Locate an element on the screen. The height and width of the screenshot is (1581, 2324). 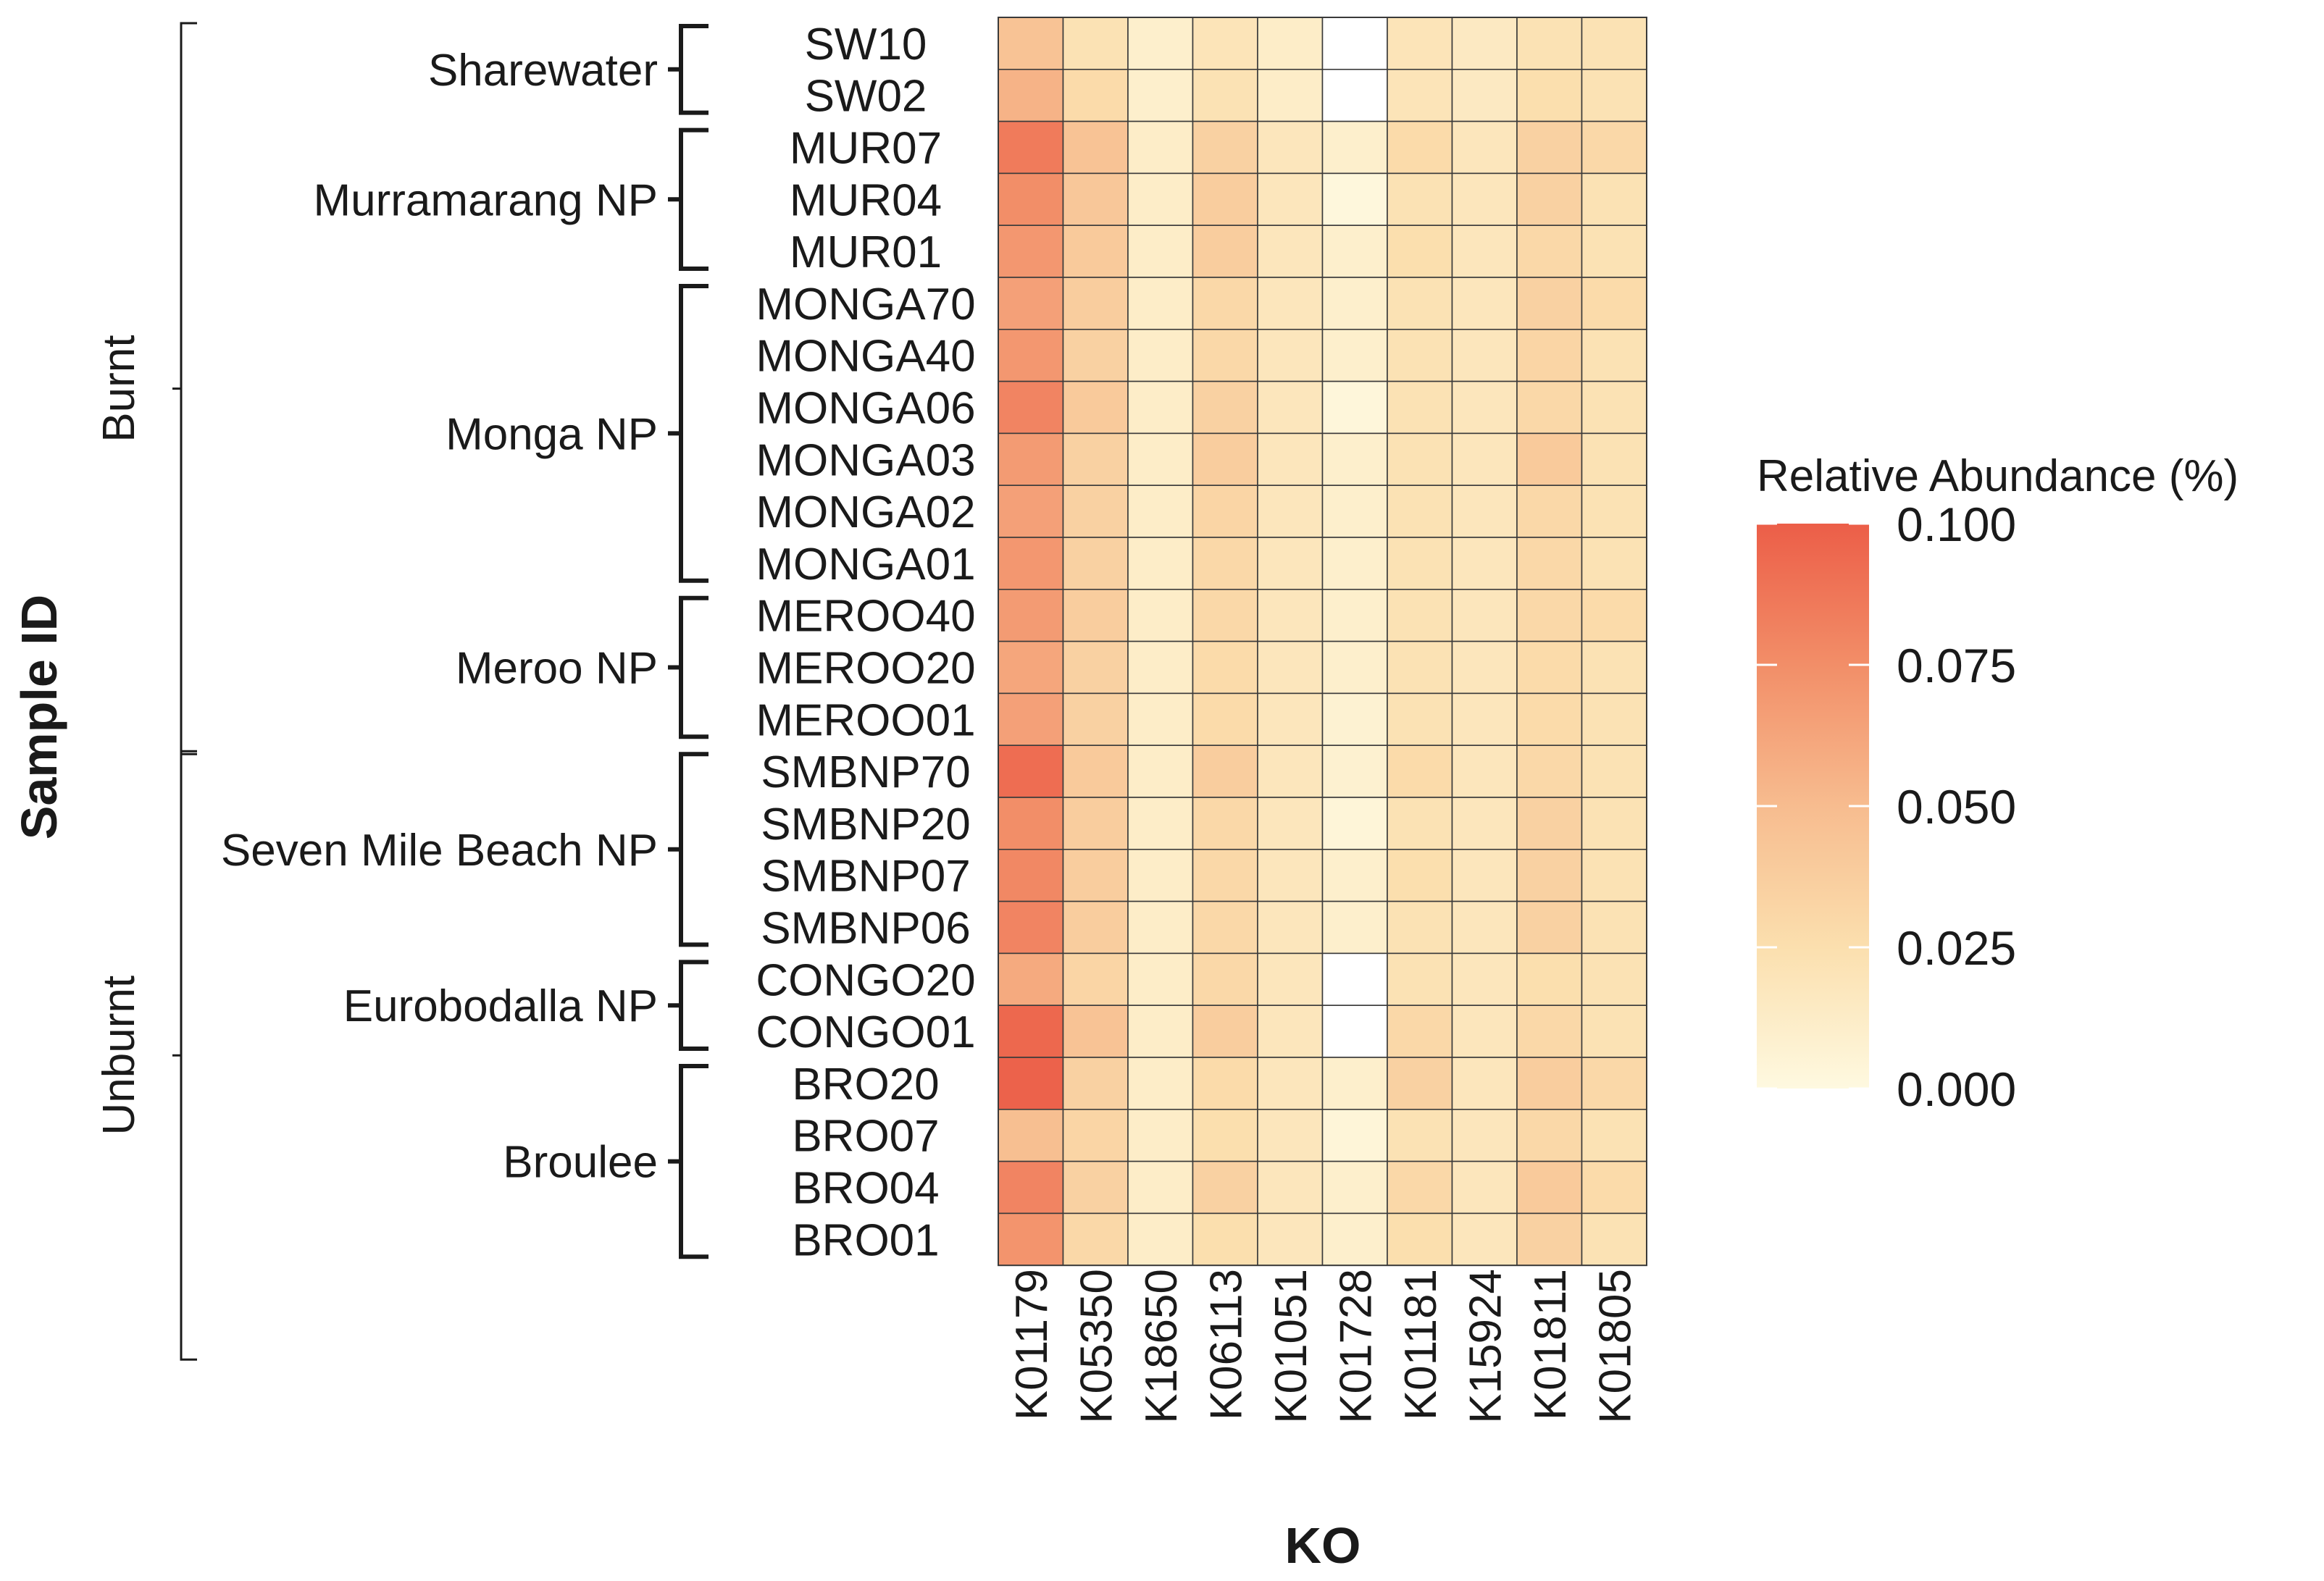
row-label: MUR04 is located at coordinates (866, 200).